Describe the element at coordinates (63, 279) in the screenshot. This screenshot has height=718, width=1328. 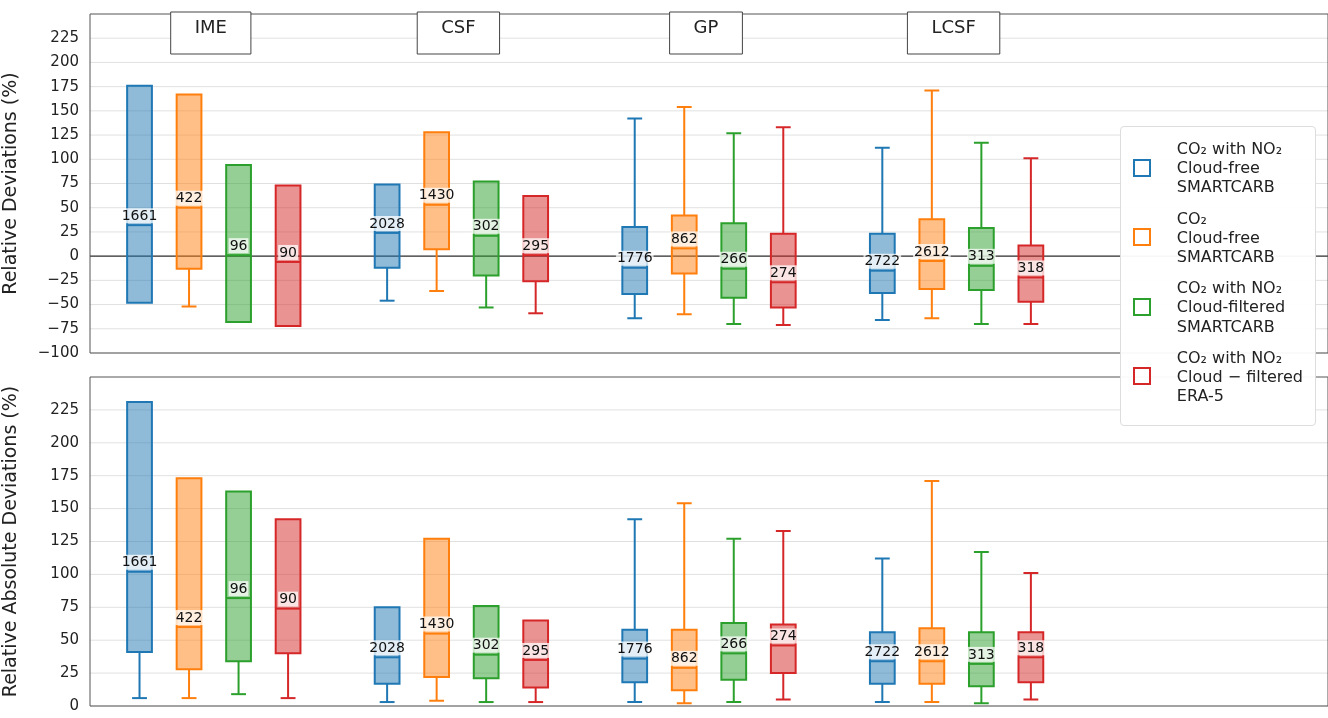
I see `y-tick-label: −25` at that location.